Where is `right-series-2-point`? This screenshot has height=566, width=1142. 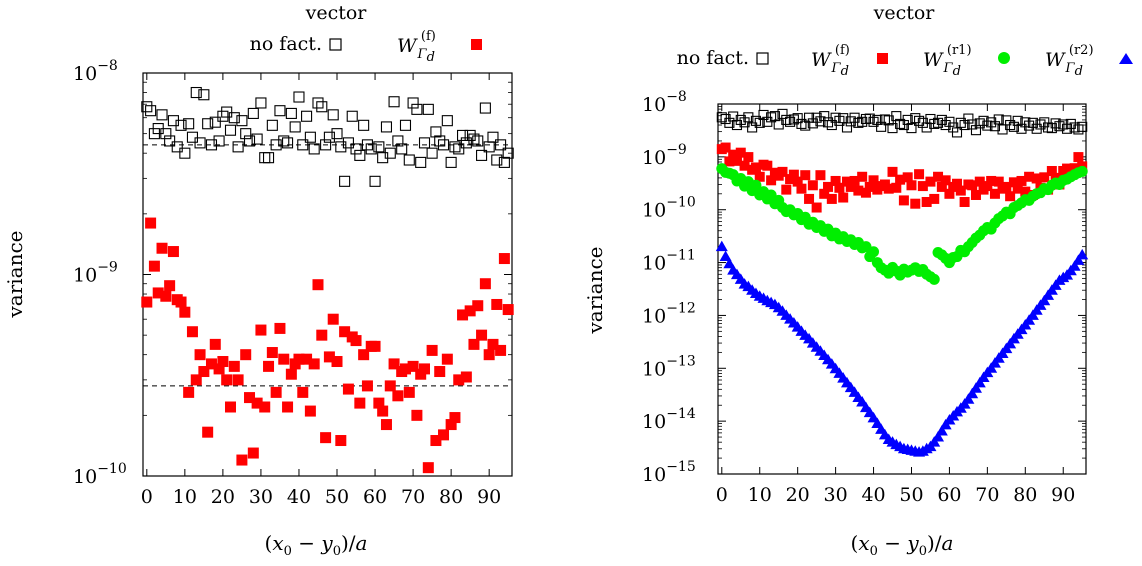
right-series-2-point is located at coordinates (1082, 171).